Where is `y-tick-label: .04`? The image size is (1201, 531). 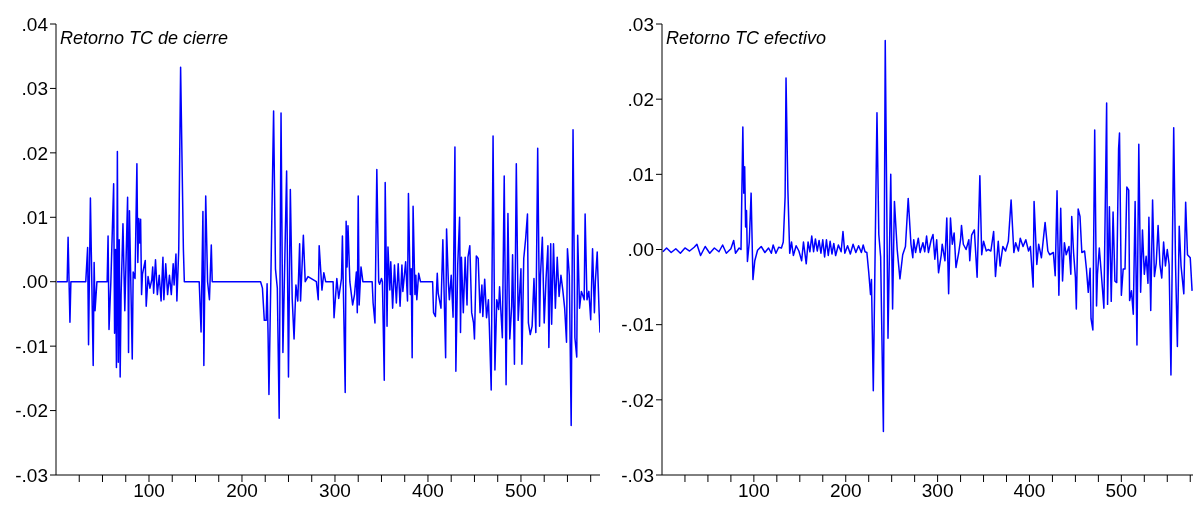
y-tick-label: .04 is located at coordinates (35, 24).